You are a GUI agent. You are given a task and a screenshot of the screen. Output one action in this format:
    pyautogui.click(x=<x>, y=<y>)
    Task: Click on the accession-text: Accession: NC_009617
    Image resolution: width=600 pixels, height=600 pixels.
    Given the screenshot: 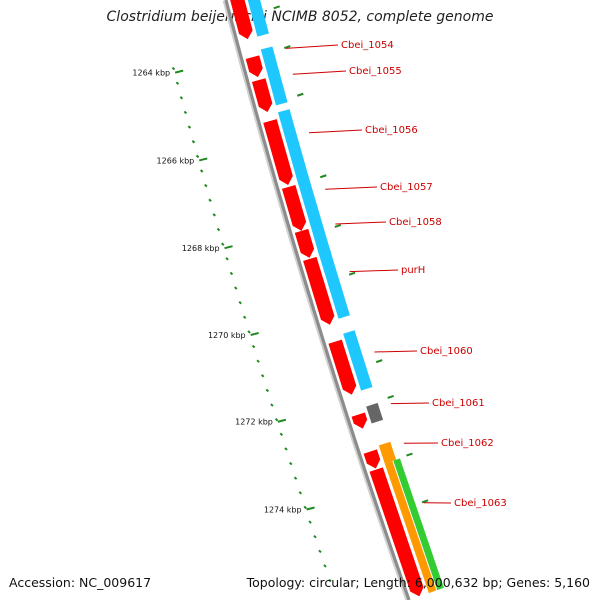 What is the action you would take?
    pyautogui.click(x=80, y=582)
    